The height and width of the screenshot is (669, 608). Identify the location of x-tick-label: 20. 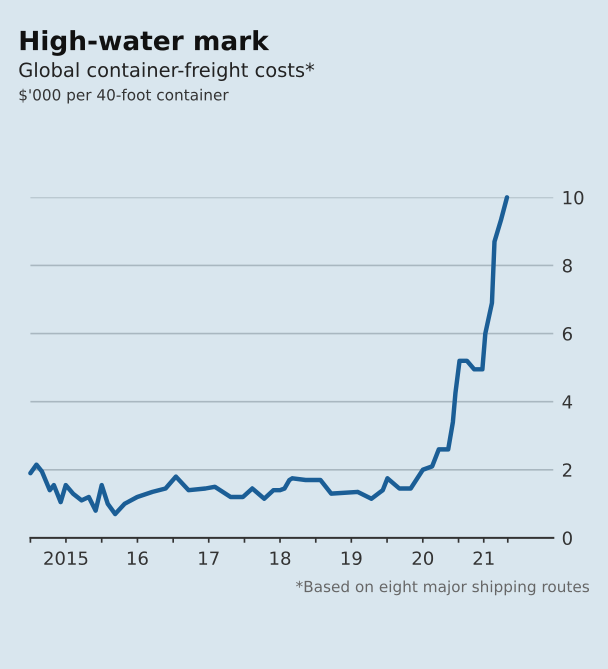
(423, 558).